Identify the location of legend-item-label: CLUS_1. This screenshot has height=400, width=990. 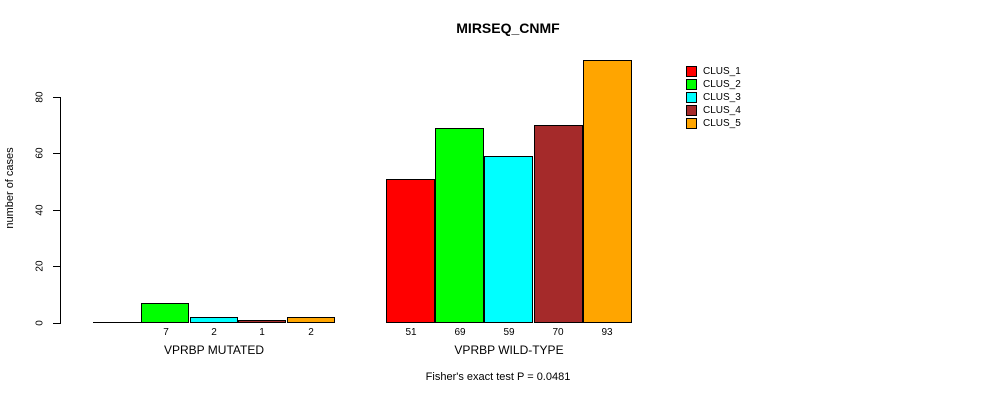
(722, 71).